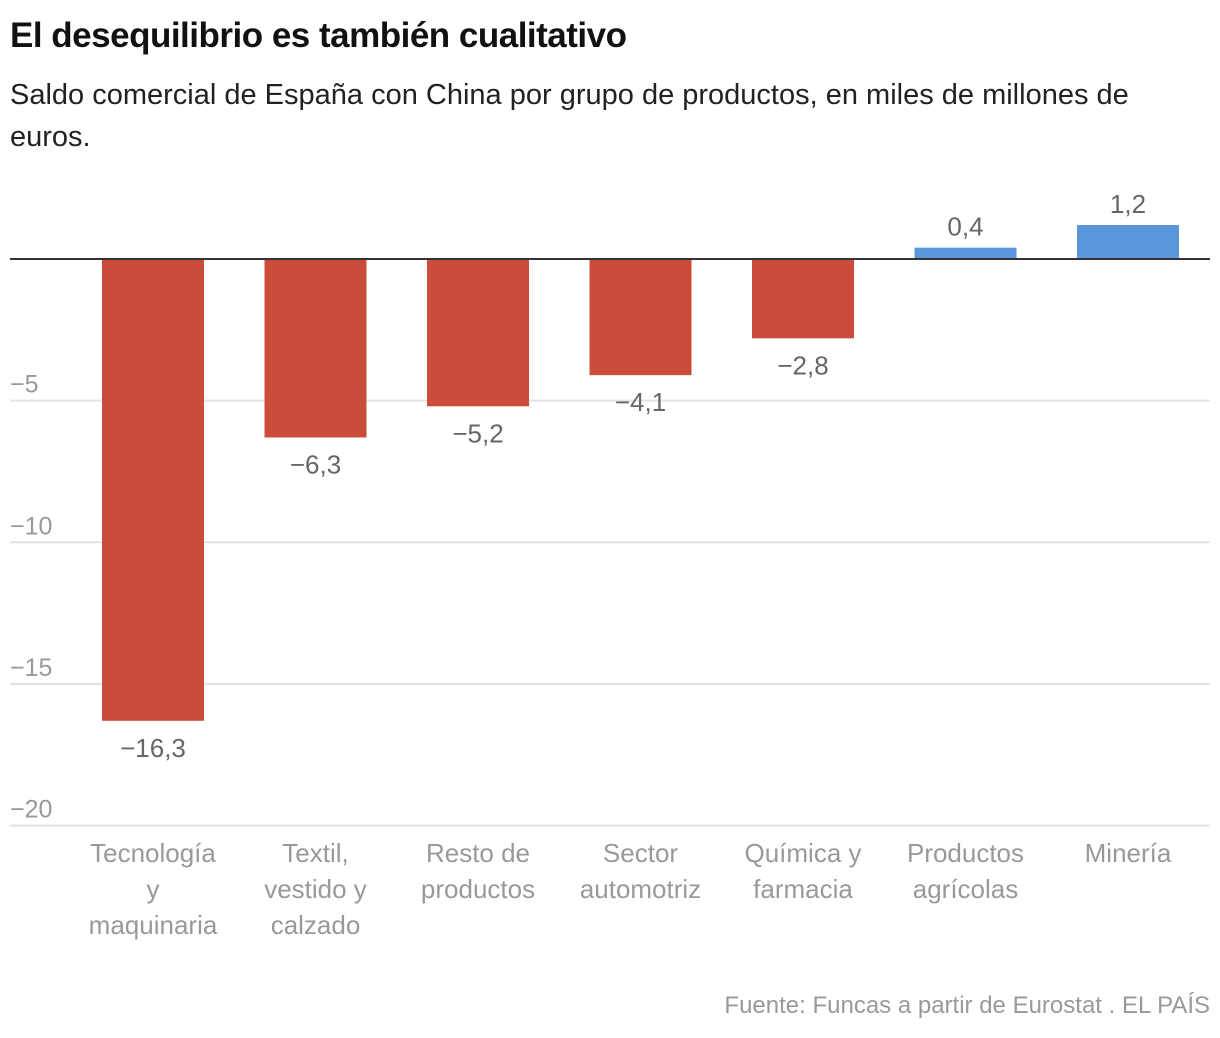 This screenshot has height=1038, width=1220. Describe the element at coordinates (478, 889) in the screenshot. I see `x-tick-label: productos` at that location.